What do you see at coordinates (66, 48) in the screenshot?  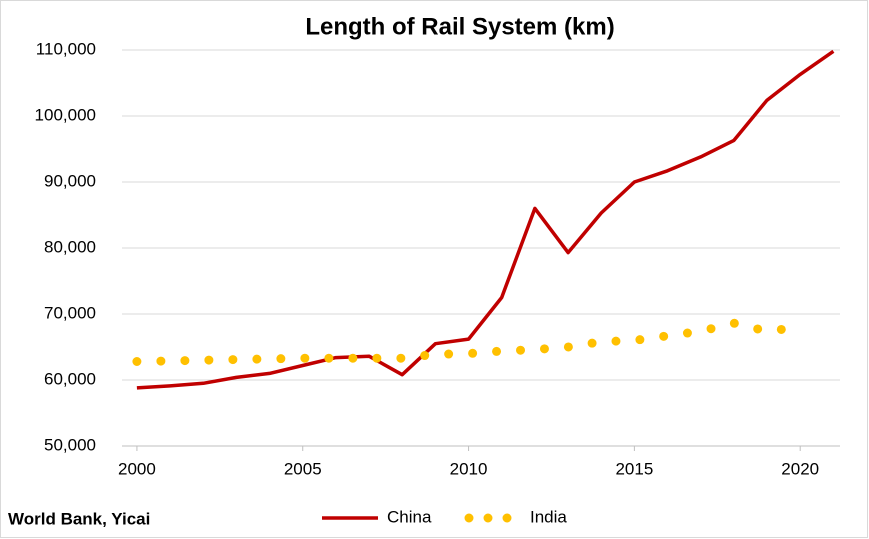 I see `y-tick-label: 110,000` at bounding box center [66, 48].